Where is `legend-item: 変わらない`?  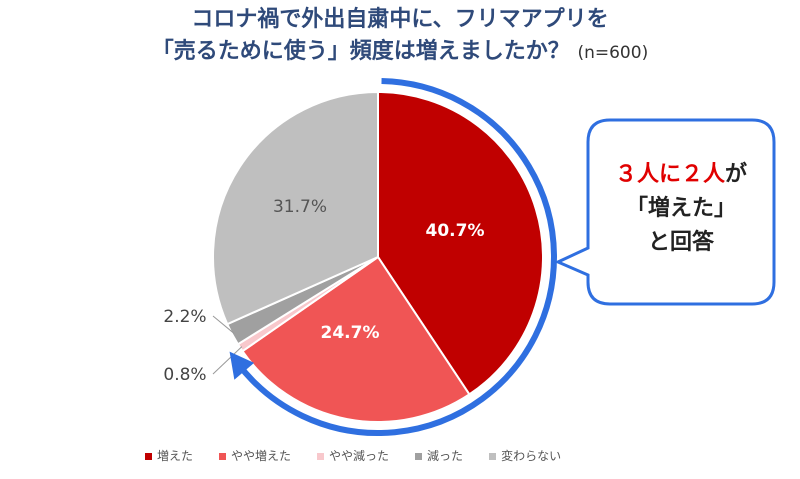
legend-item: 変わらない is located at coordinates (525, 455).